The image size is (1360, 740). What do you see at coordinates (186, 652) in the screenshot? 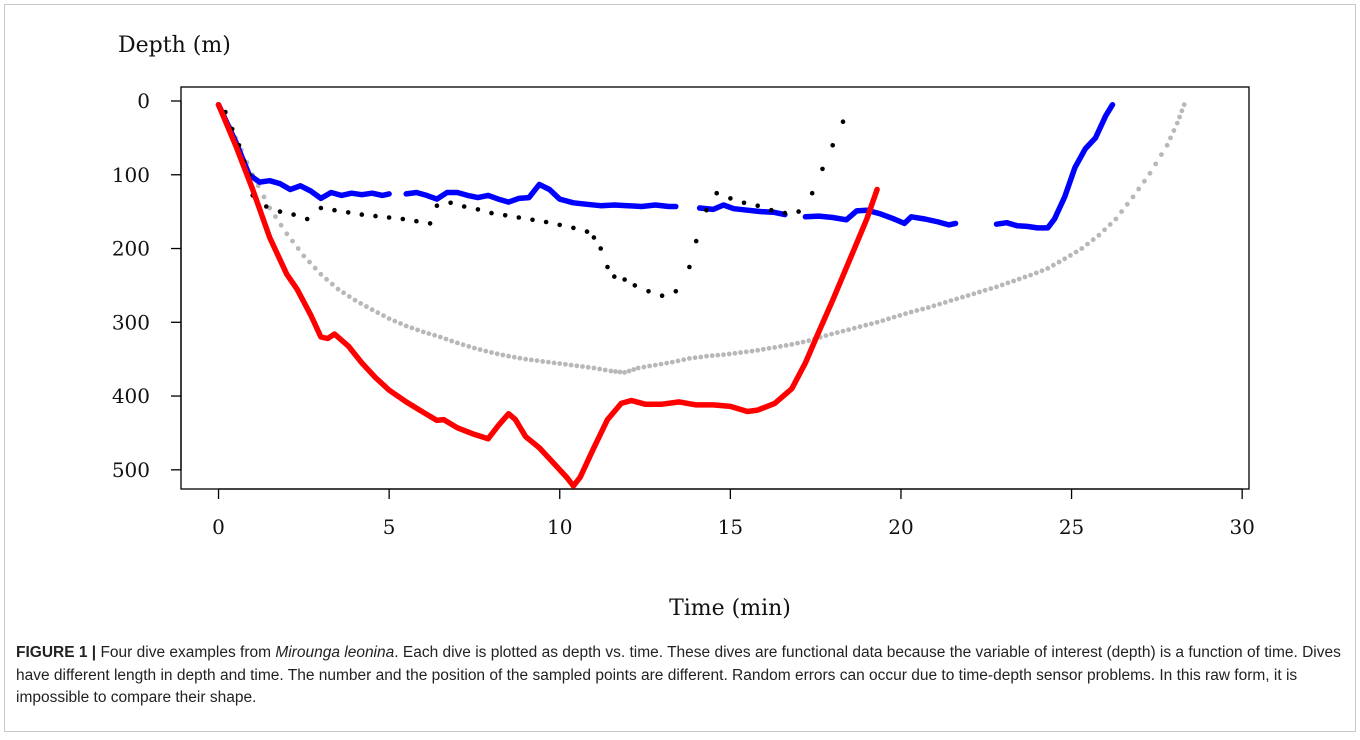
I see `caption-text-pre: Four dive examples from` at bounding box center [186, 652].